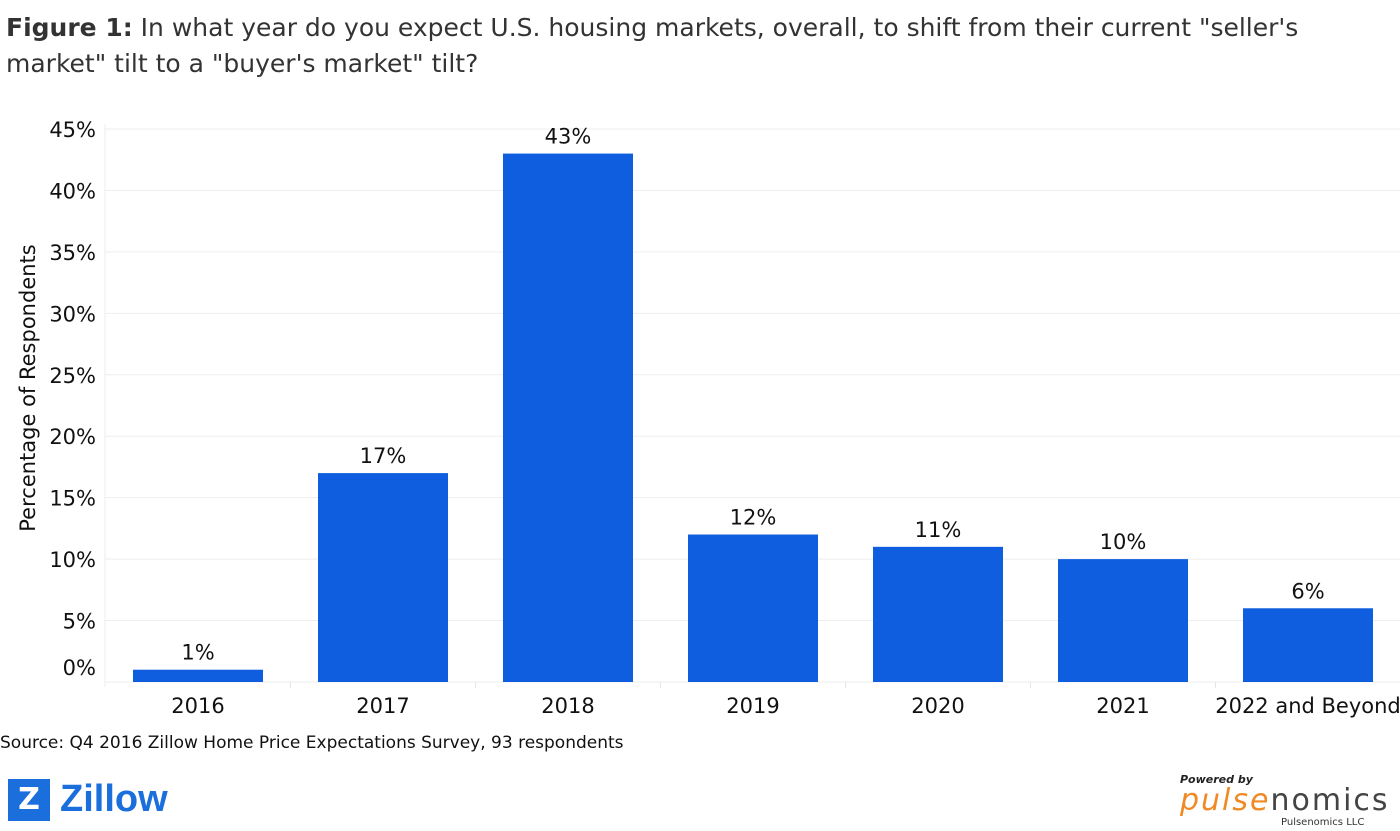  I want to click on y-axis-ticks: 0% 5% 10% 15% 20% 25% 30% 35% 40% 45%, so click(72, 399).